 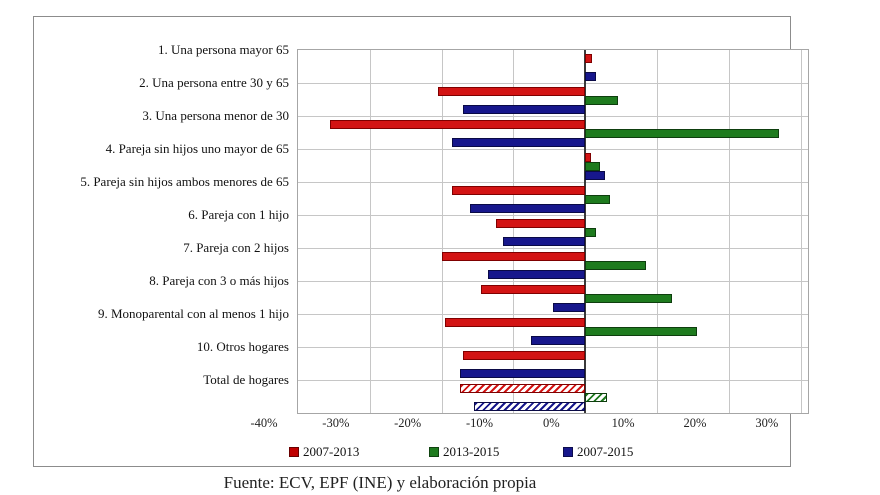 I want to click on legend-item: 2013-2015, so click(x=464, y=452).